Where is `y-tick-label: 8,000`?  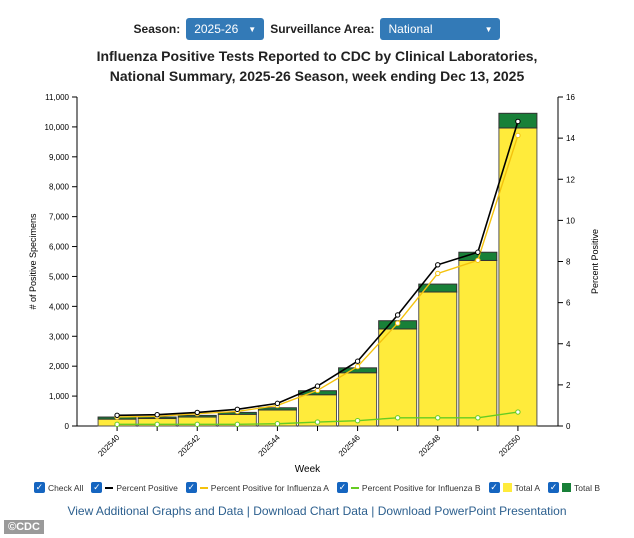
y-tick-label: 8,000 is located at coordinates (59, 187).